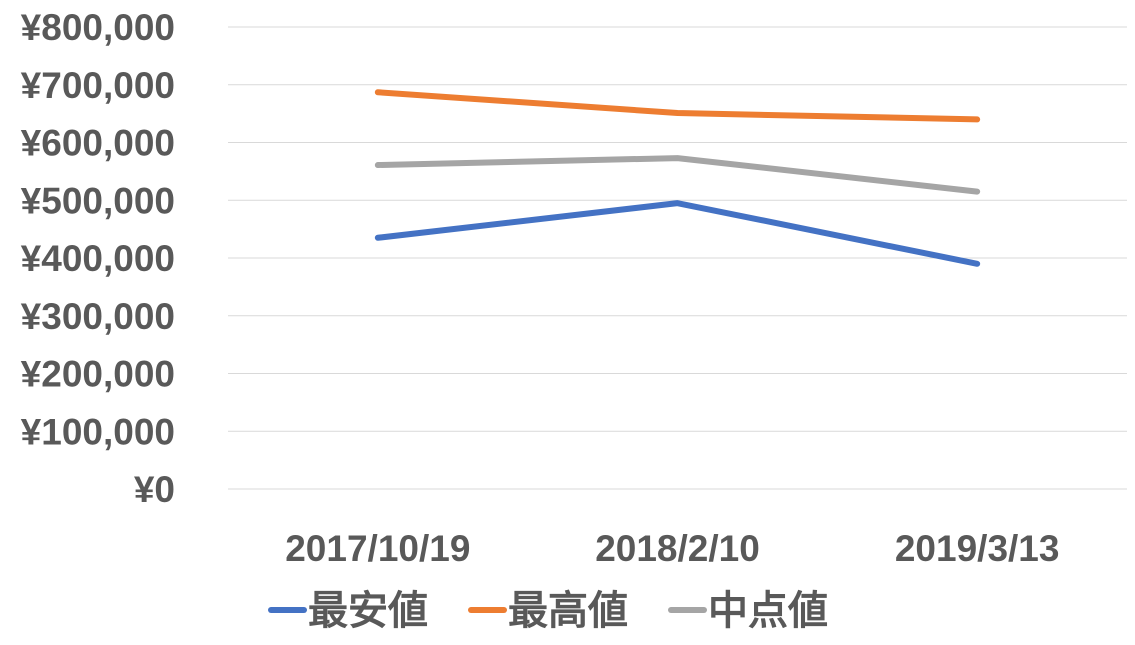 Image resolution: width=1135 pixels, height=645 pixels. What do you see at coordinates (154, 489) in the screenshot?
I see `y-tick-label: ¥0` at bounding box center [154, 489].